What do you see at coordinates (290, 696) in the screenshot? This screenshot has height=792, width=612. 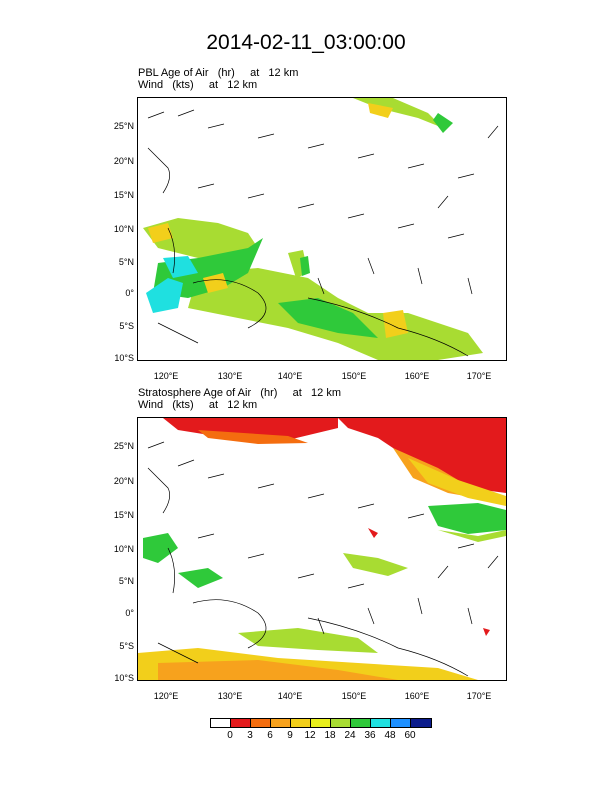 I see `p2-lon-140e: 140°E` at bounding box center [290, 696].